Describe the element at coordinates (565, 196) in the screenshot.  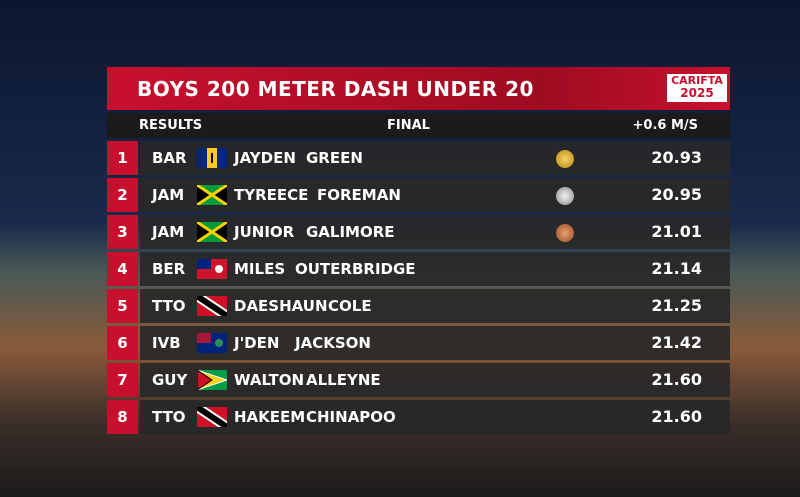
I see `silver-medal` at that location.